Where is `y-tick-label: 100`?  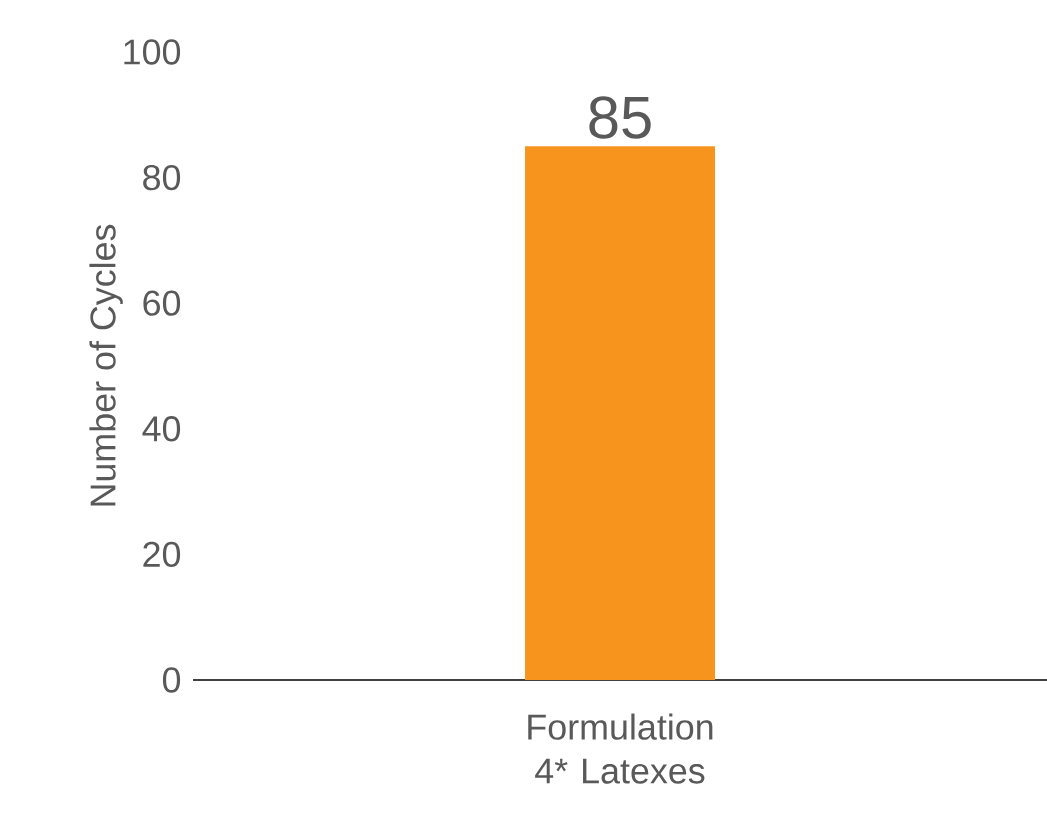
y-tick-label: 100 is located at coordinates (152, 52).